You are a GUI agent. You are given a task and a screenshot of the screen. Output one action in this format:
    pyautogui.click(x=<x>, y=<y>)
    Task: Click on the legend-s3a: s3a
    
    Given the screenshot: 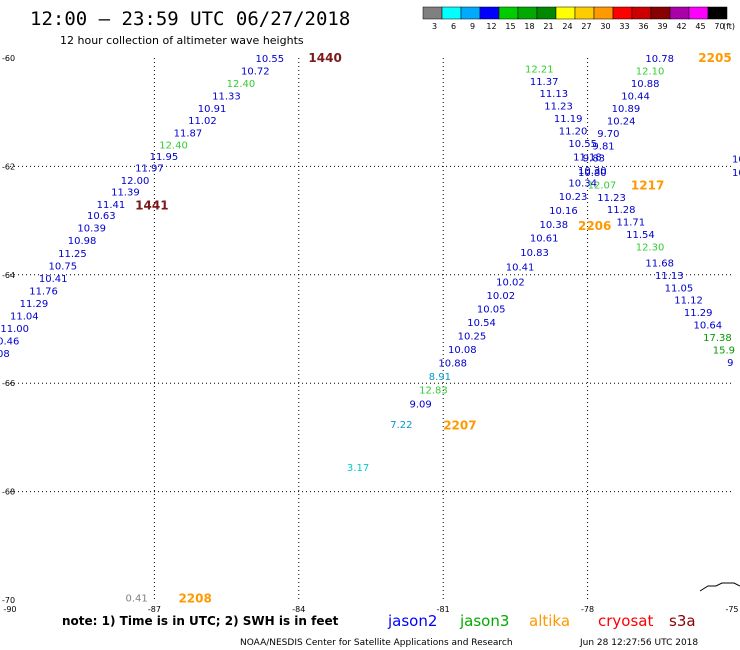 What is the action you would take?
    pyautogui.click(x=682, y=621)
    